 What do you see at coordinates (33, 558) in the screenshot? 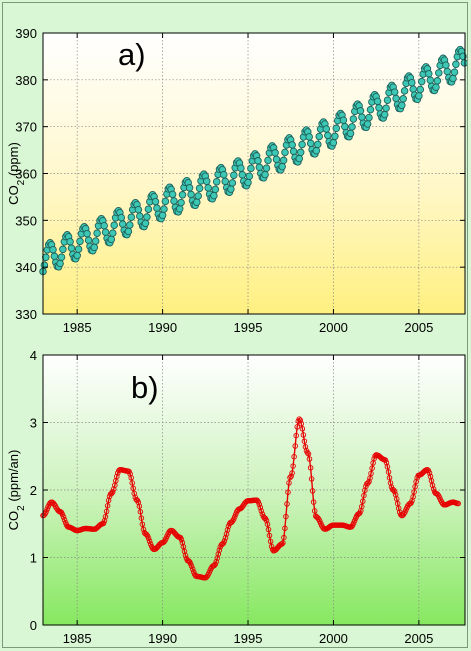
I see `y-tick-label: 1` at bounding box center [33, 558].